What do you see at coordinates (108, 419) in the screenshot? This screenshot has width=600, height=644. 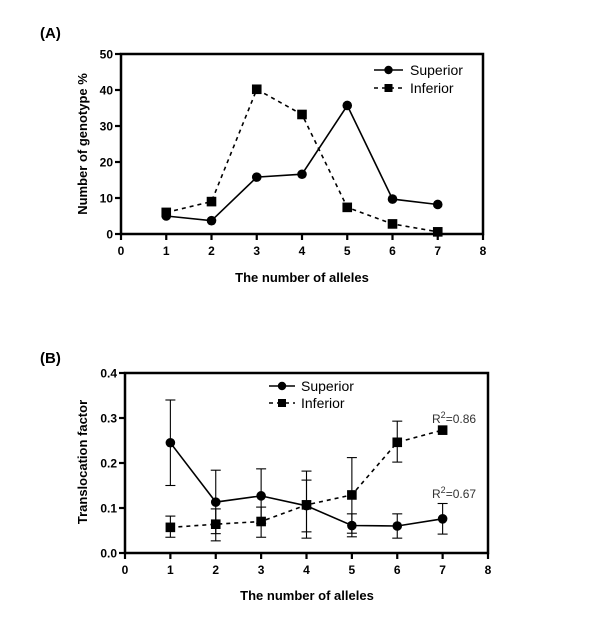 I see `y-tick-label: 0.3` at bounding box center [108, 419].